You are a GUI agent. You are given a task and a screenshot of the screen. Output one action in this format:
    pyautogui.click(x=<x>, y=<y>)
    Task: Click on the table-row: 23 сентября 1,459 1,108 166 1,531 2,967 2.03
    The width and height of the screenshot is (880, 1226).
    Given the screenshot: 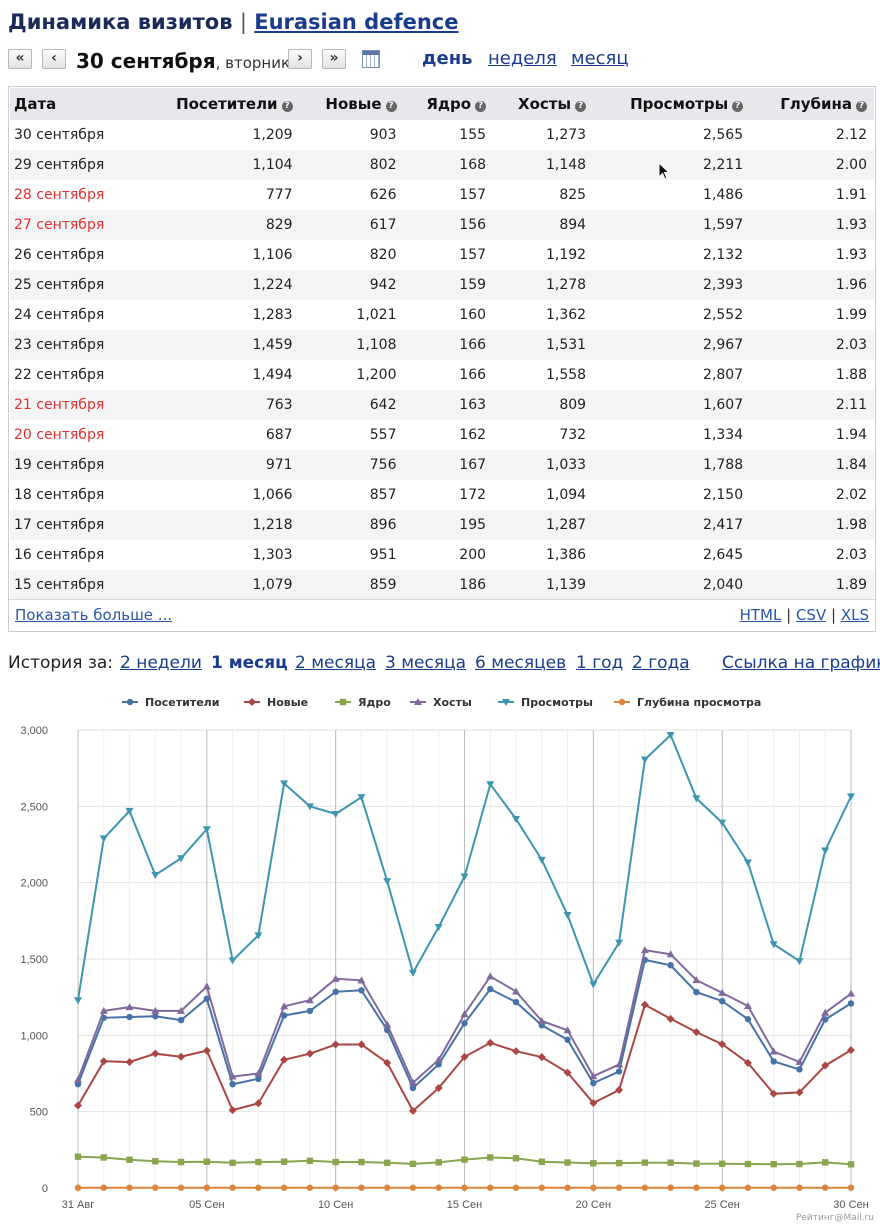 What is the action you would take?
    pyautogui.click(x=442, y=345)
    